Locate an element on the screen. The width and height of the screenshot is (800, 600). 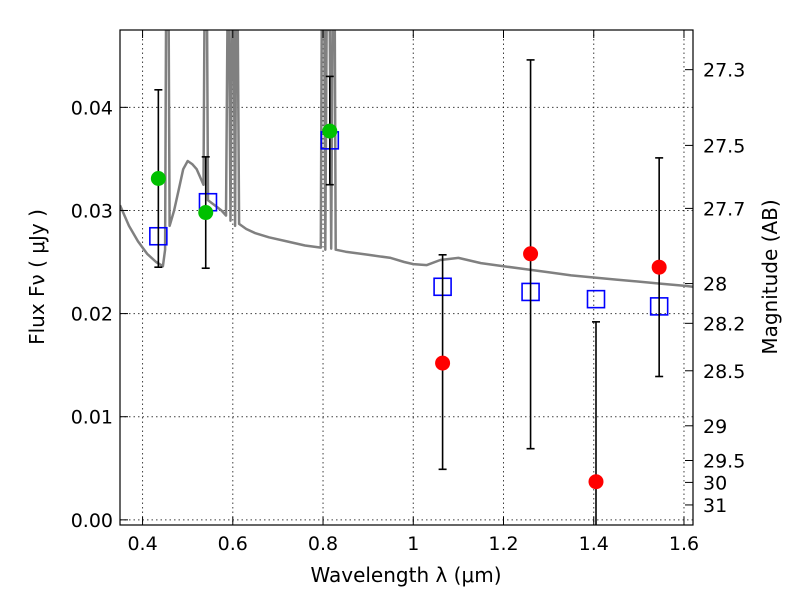
y-tick-label: 0.03 is located at coordinates (92, 211).